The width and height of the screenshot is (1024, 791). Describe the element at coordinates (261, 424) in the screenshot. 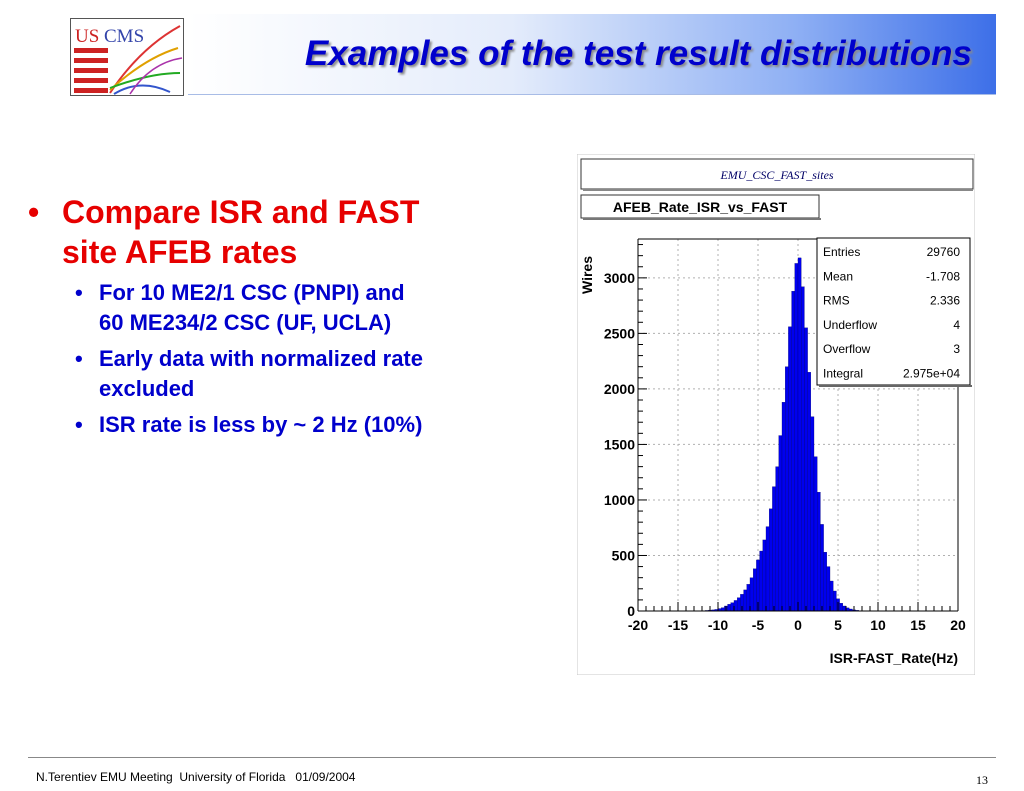

I see `sub-bullet-line: ISR rate is less by ~ 2 Hz (10%)` at that location.